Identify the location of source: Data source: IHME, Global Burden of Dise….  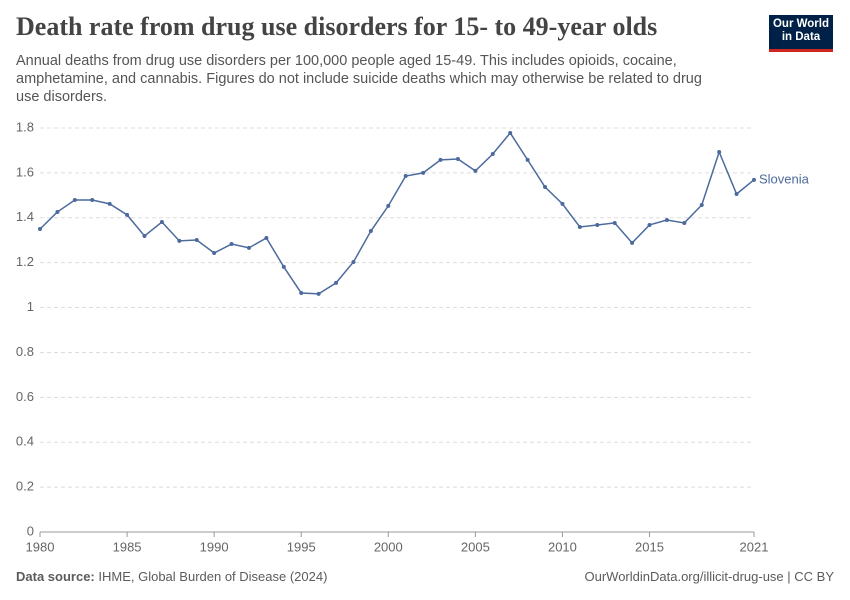
(171, 576).